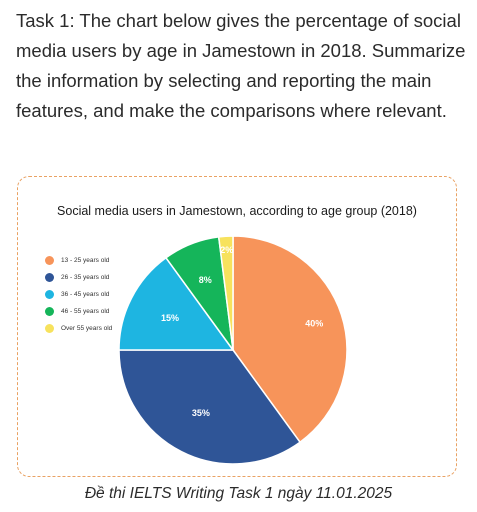  Describe the element at coordinates (314, 324) in the screenshot. I see `slice-value-label: 40%` at that location.